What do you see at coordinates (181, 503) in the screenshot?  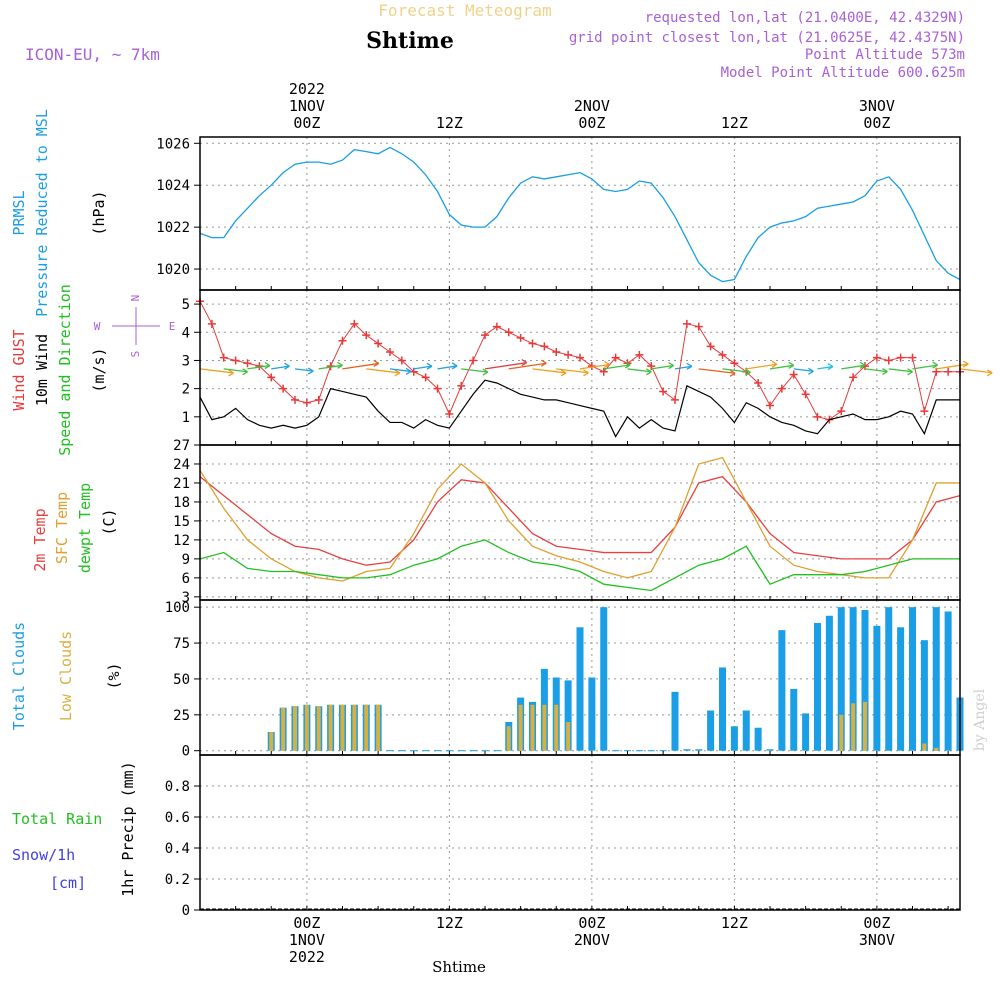 I see `ytick-label-temperature: 18` at bounding box center [181, 503].